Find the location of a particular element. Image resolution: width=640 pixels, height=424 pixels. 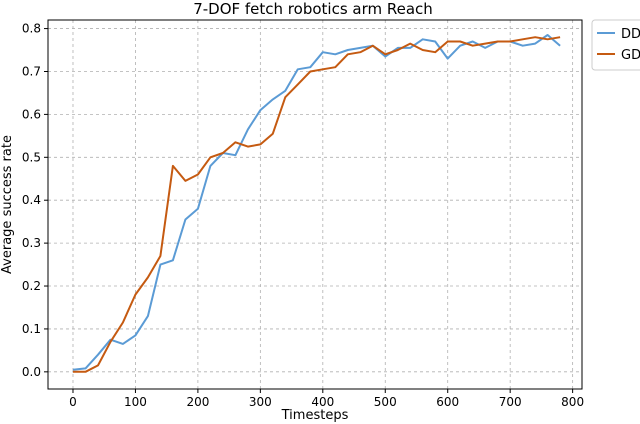

x-tick-label: 400 is located at coordinates (322, 402).